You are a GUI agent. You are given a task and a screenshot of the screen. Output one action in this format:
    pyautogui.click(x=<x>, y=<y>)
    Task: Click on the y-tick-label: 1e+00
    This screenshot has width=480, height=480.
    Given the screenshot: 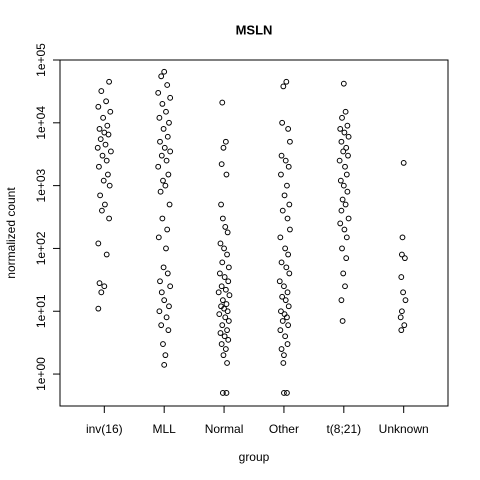 What is the action you would take?
    pyautogui.click(x=41, y=374)
    